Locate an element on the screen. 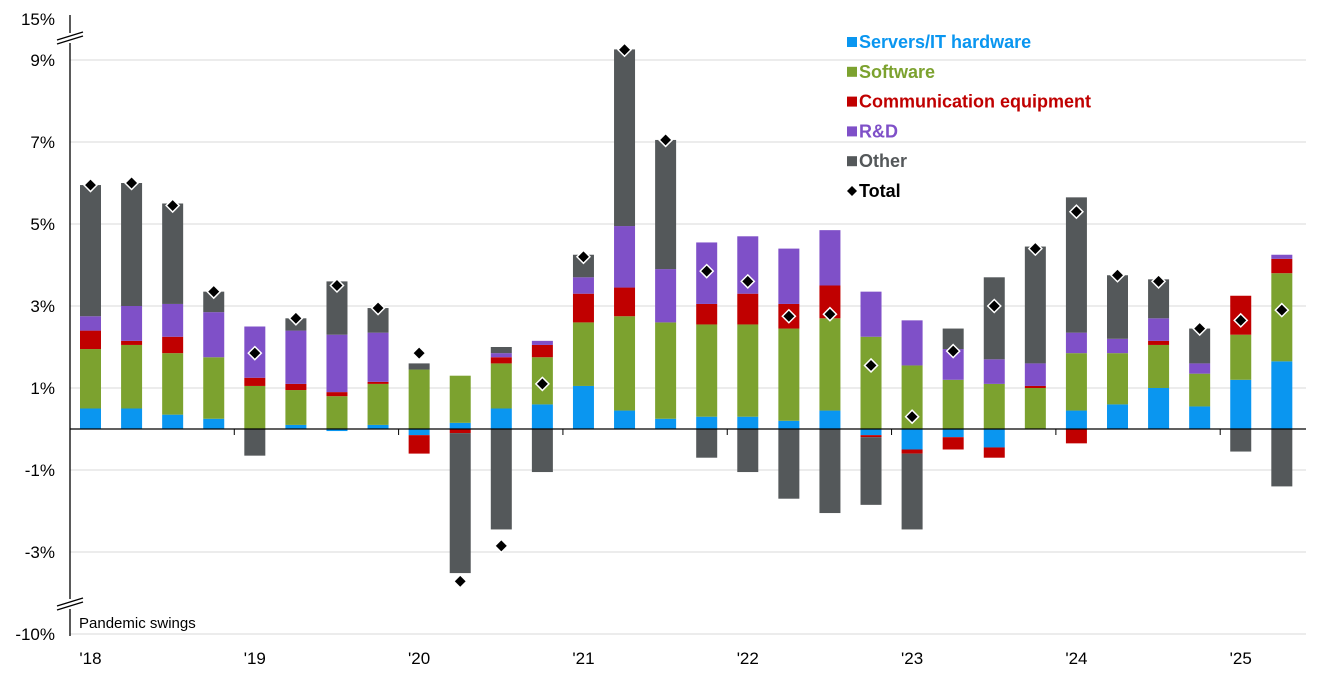 The image size is (1321, 676). legend-label: Other is located at coordinates (883, 161).